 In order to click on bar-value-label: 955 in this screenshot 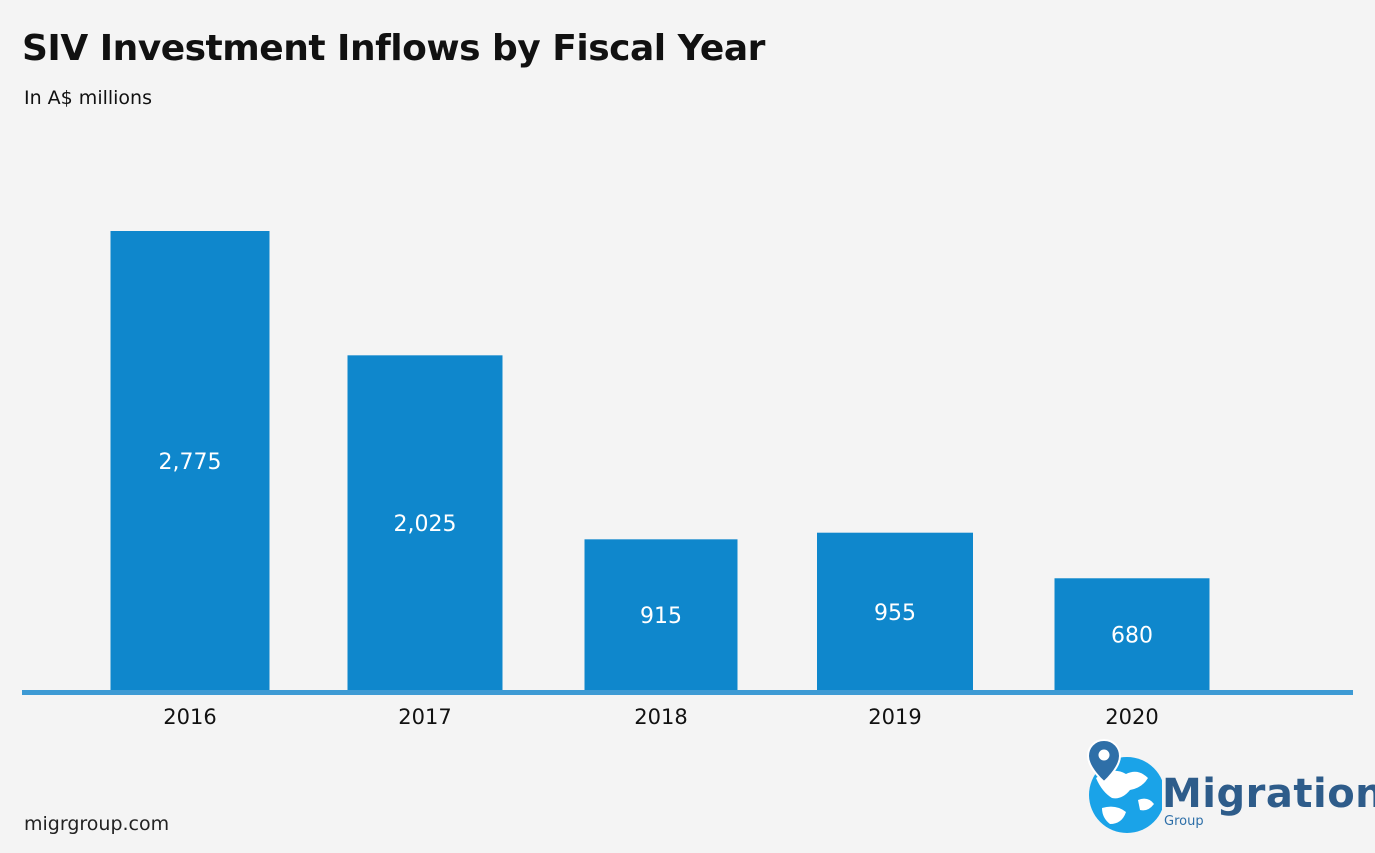, I will do `click(895, 613)`.